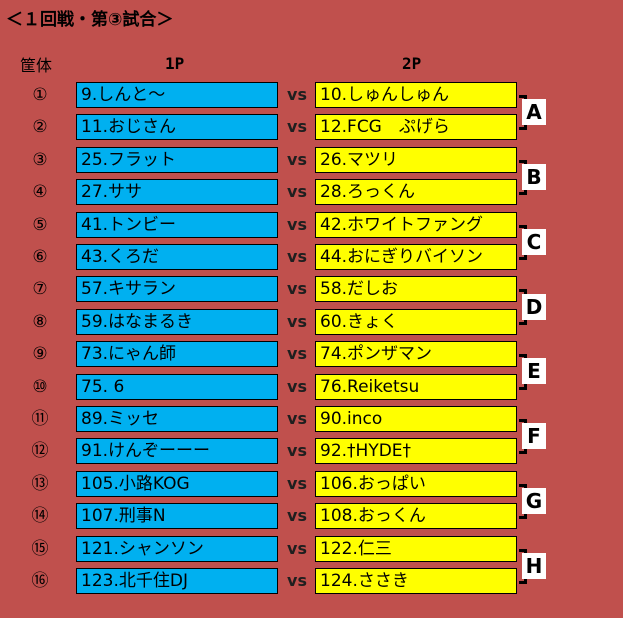 The height and width of the screenshot is (618, 623). I want to click on match-row: ⑭ 107.刑事N vs 108.おっくん, so click(311, 516).